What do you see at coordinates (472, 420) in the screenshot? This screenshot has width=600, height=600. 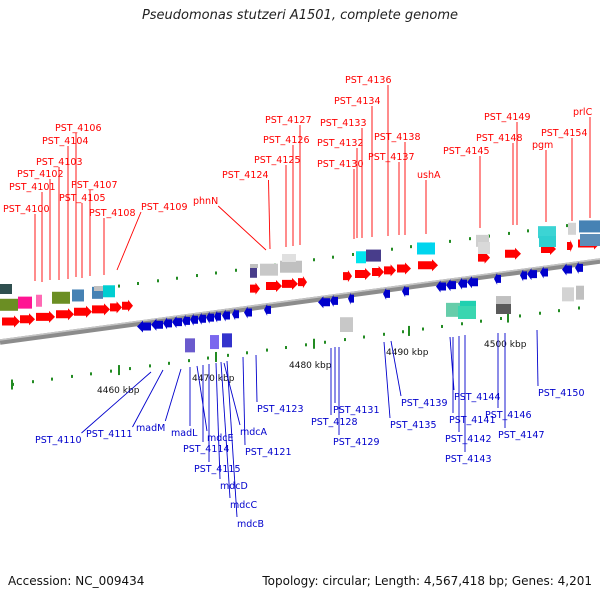 I see `gene-label-PST_4141: PST_4141` at bounding box center [472, 420].